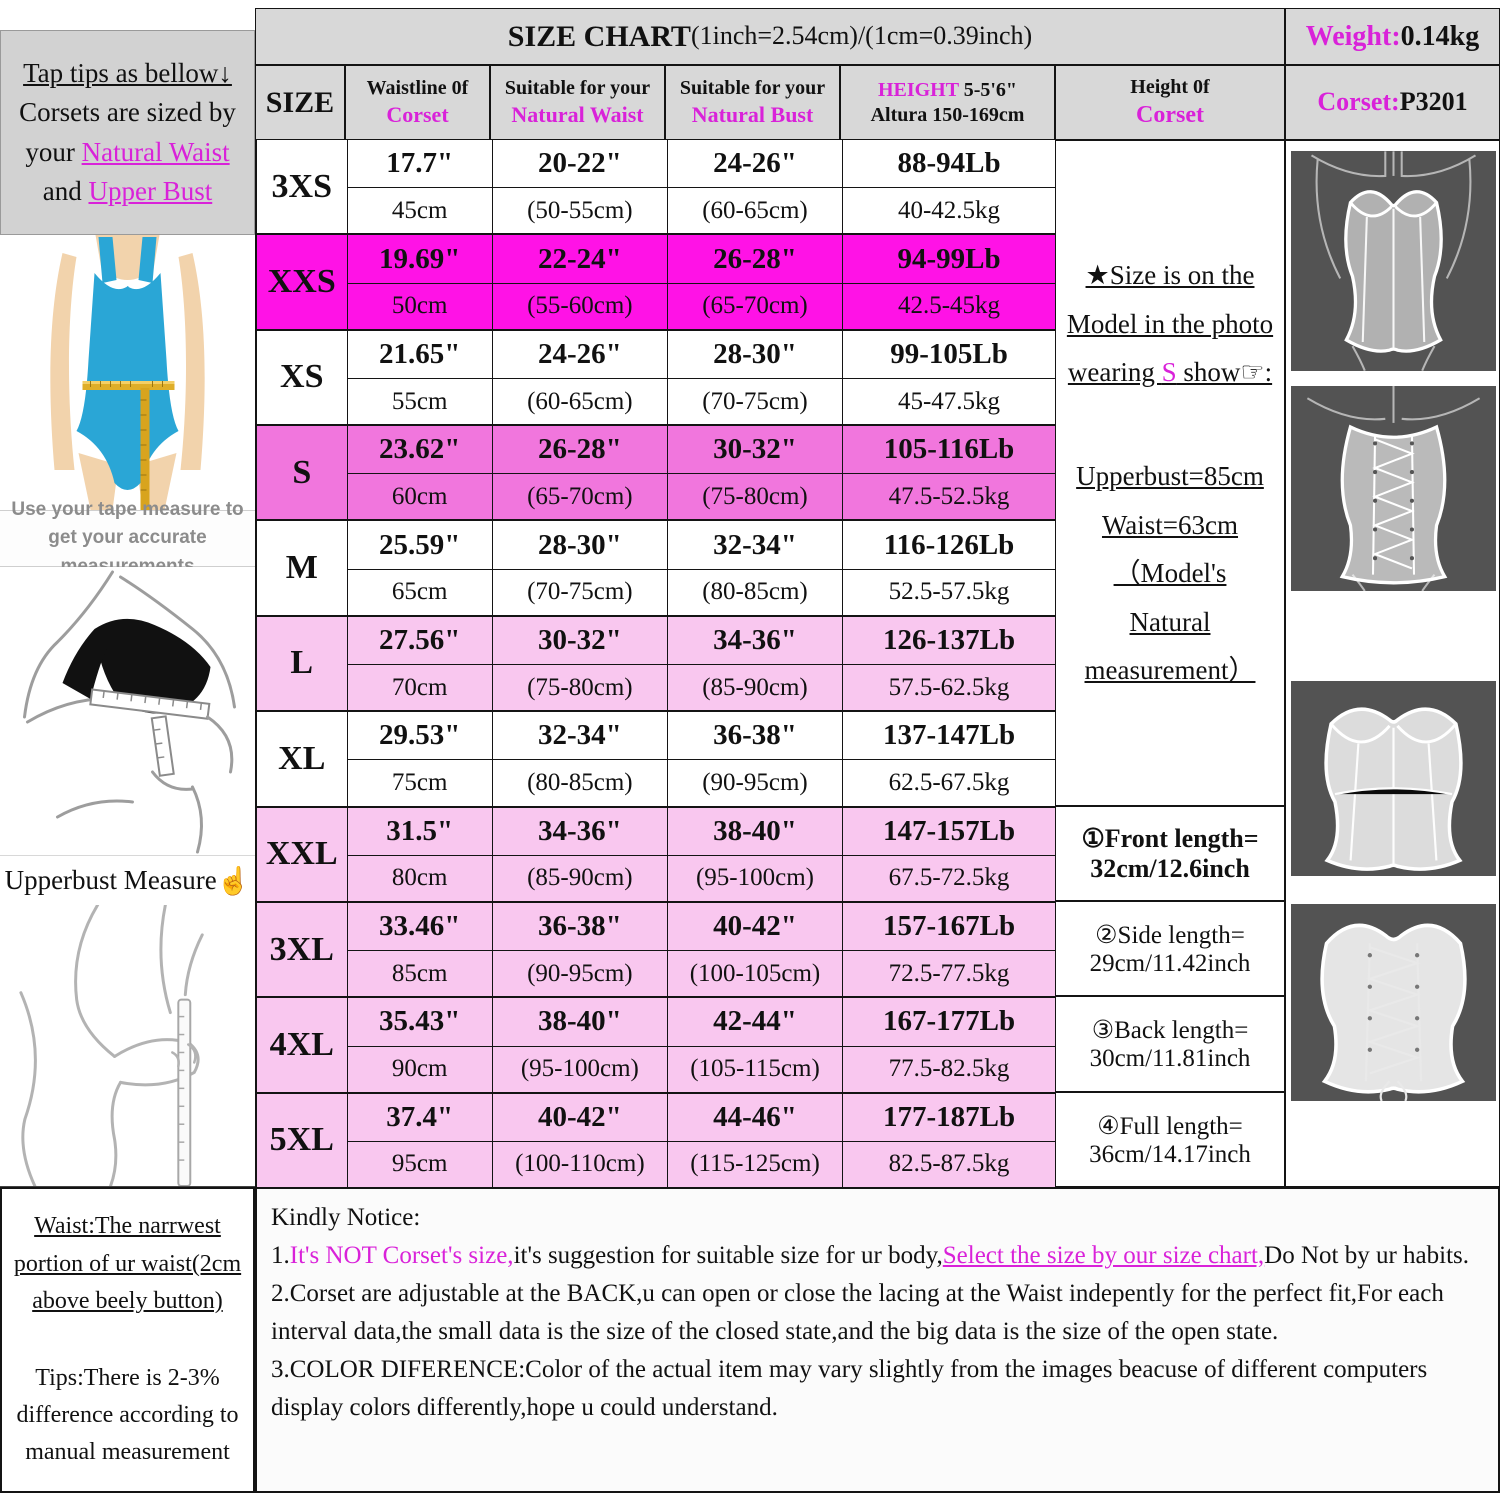 The width and height of the screenshot is (1500, 1500). What do you see at coordinates (947, 102) in the screenshot?
I see `header-height: HEIGHT 5-5'6" Altura 150-169cm` at bounding box center [947, 102].